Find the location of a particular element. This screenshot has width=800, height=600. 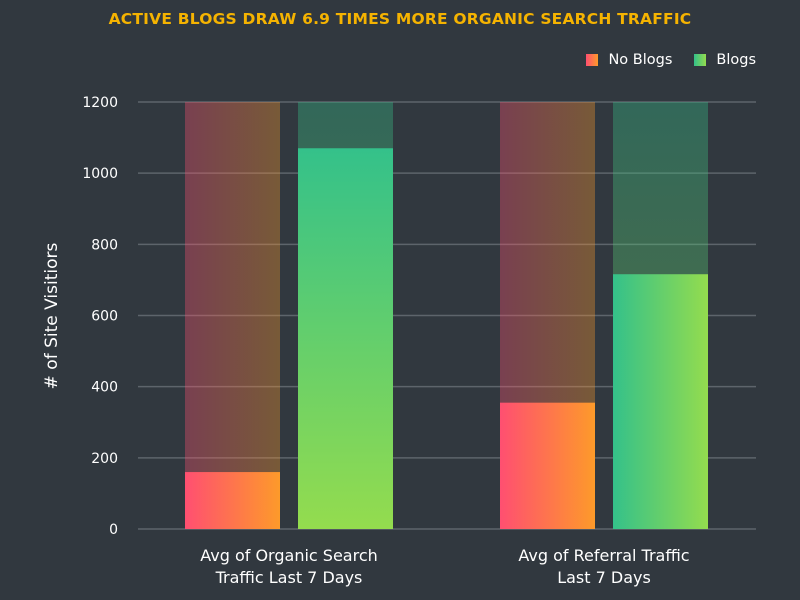

y-tick-label: 600 is located at coordinates (104, 317).